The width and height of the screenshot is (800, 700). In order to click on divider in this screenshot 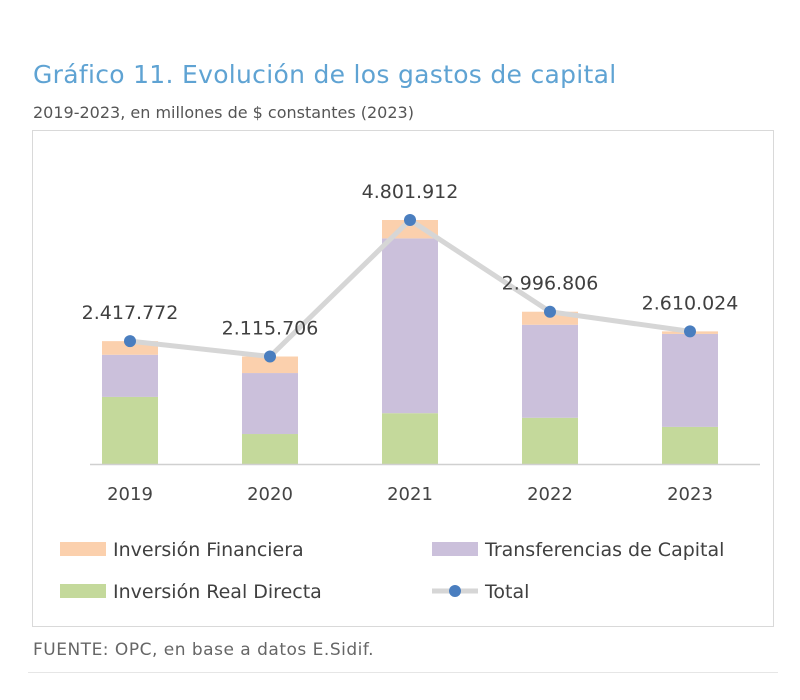, I will do `click(403, 672)`.